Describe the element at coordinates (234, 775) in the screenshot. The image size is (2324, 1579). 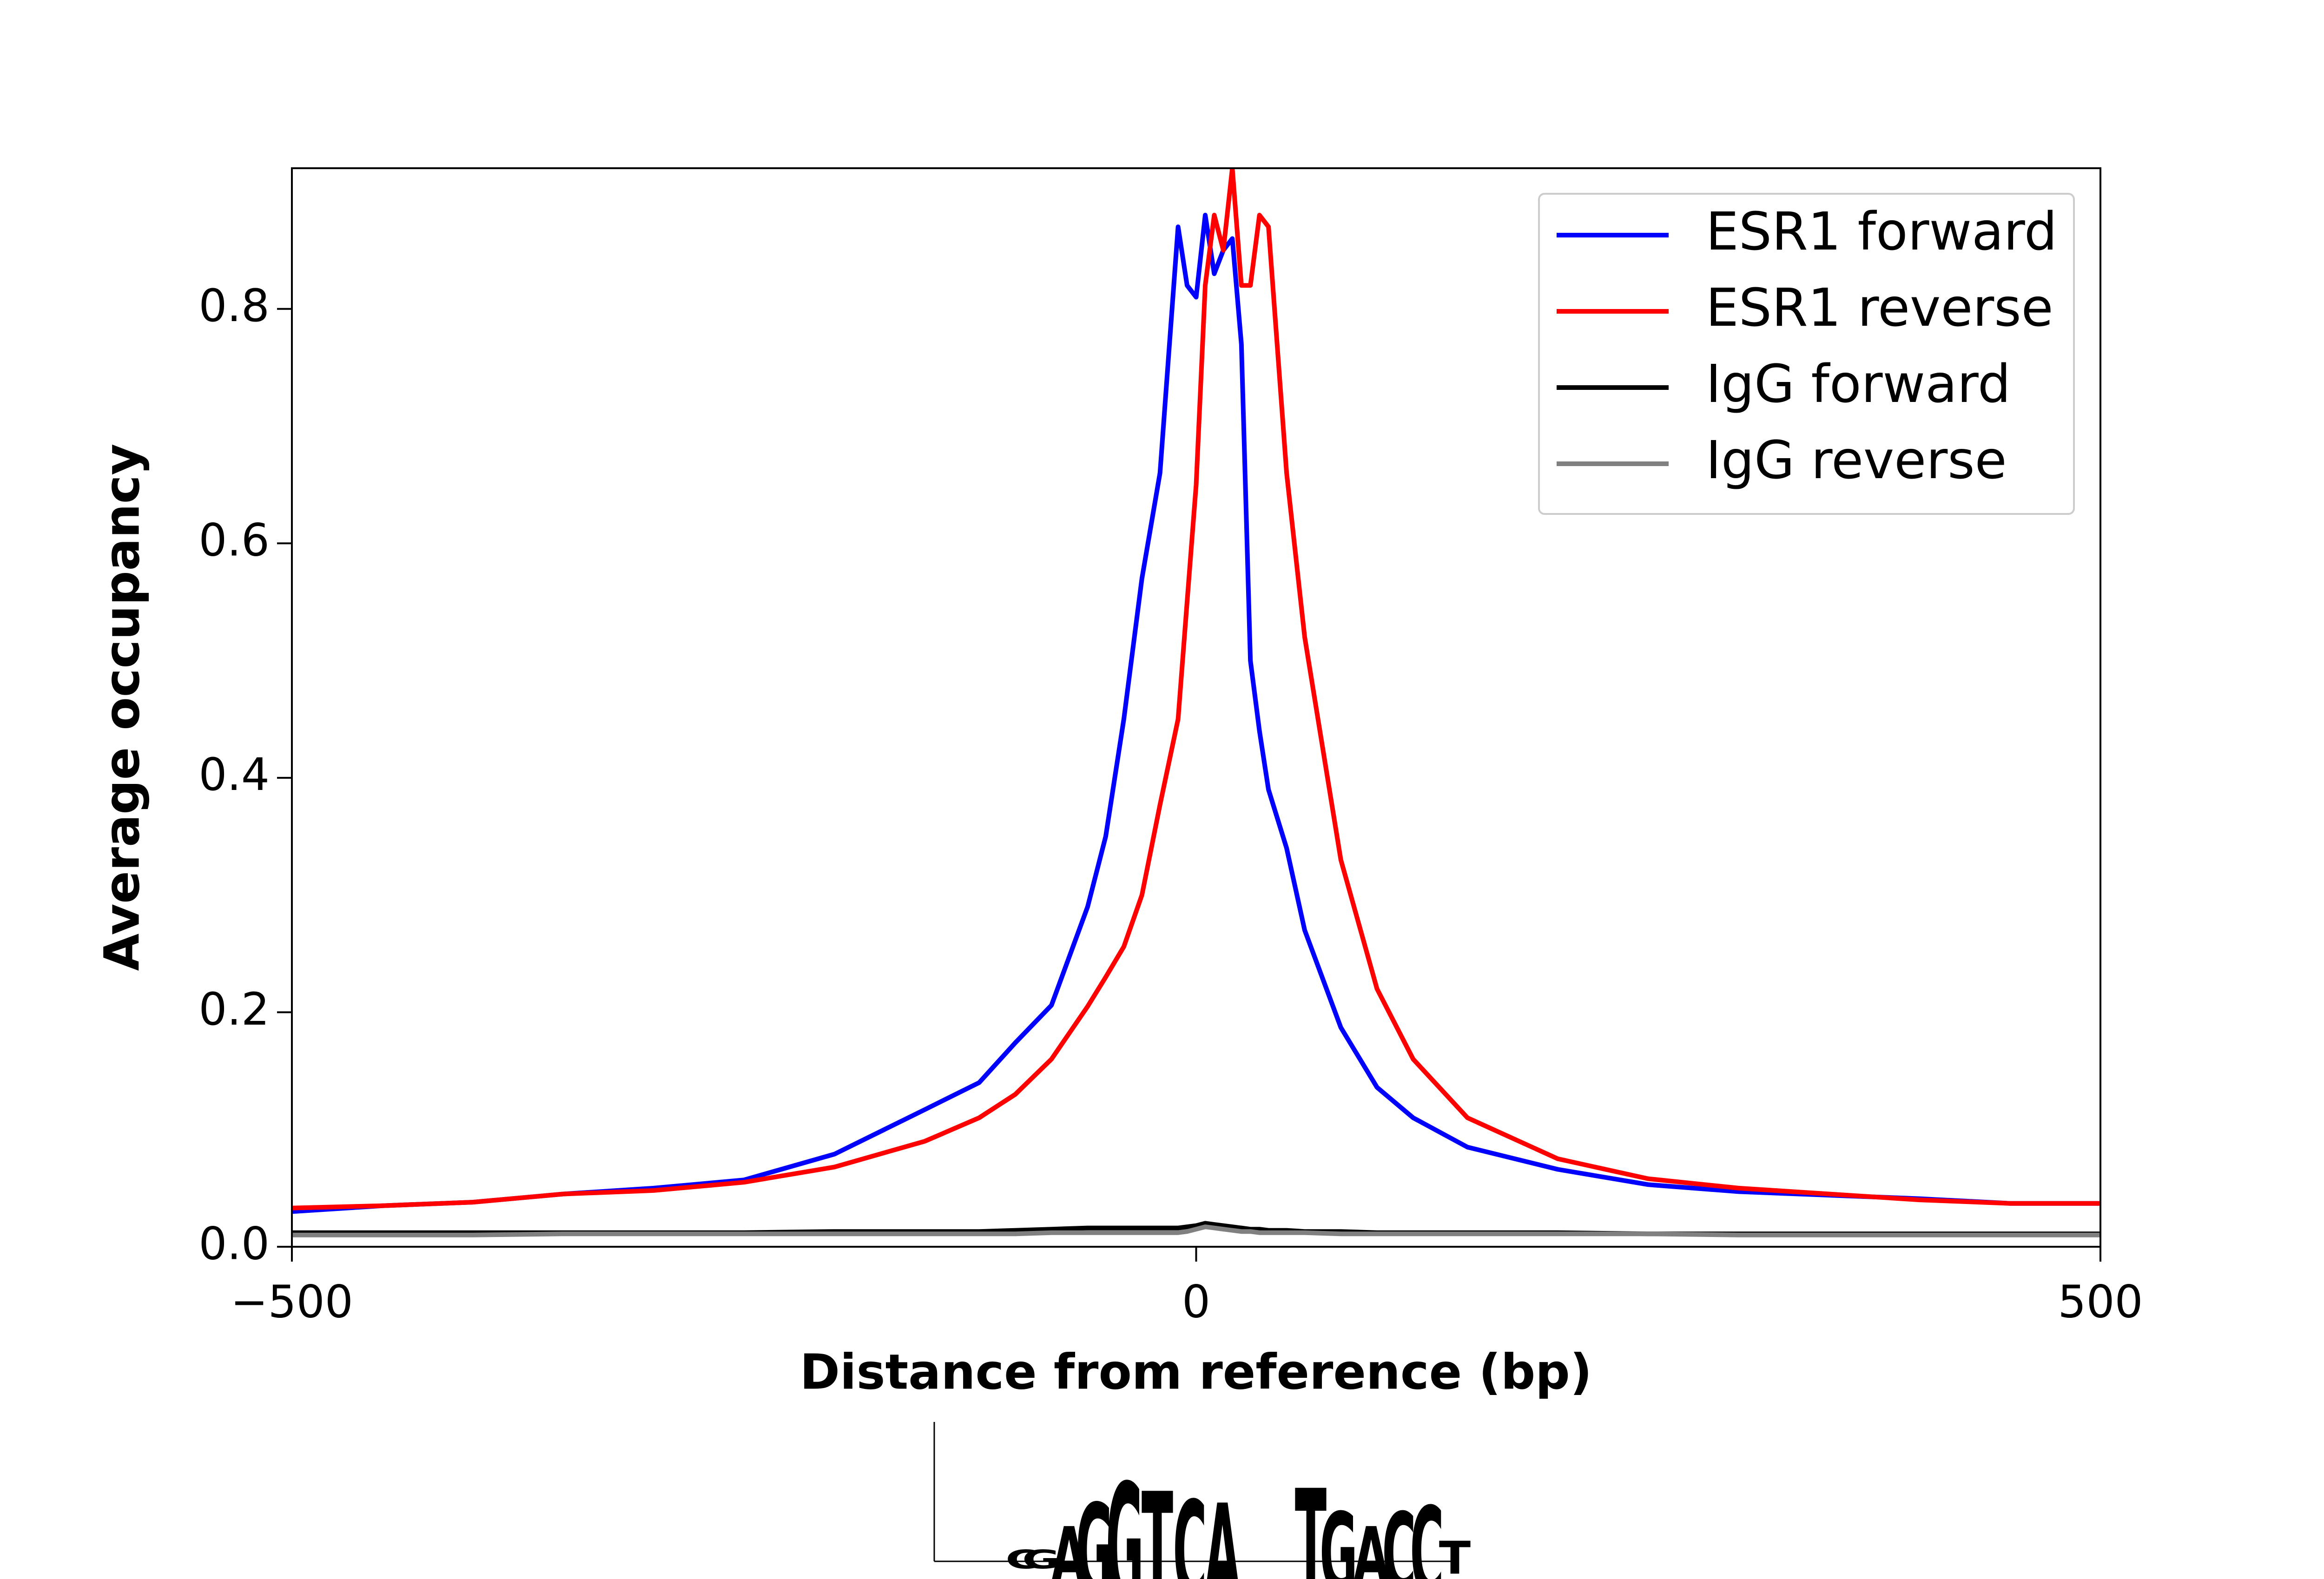
I see `y-tick-label: 0.4` at that location.